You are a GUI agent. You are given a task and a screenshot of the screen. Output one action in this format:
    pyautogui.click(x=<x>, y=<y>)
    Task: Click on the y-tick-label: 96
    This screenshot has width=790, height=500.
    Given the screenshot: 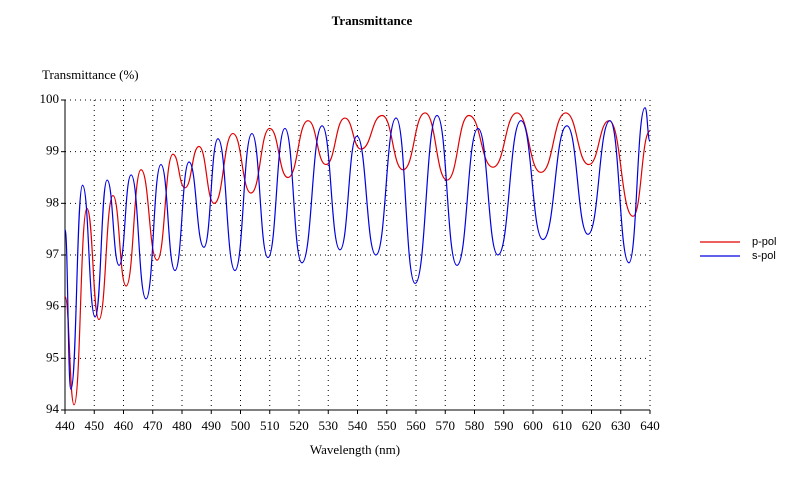 What is the action you would take?
    pyautogui.click(x=53, y=305)
    